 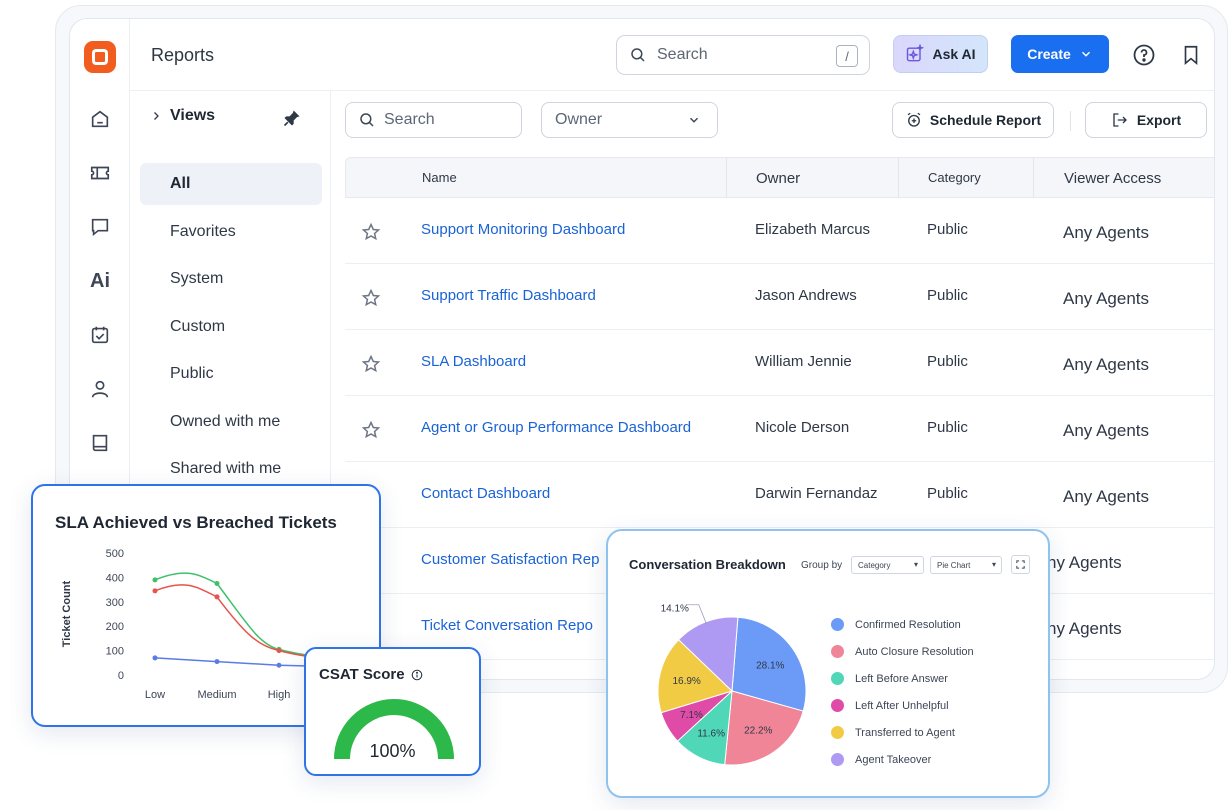 What do you see at coordinates (510, 559) in the screenshot?
I see `report-name-link: Customer Satisfaction Rep` at bounding box center [510, 559].